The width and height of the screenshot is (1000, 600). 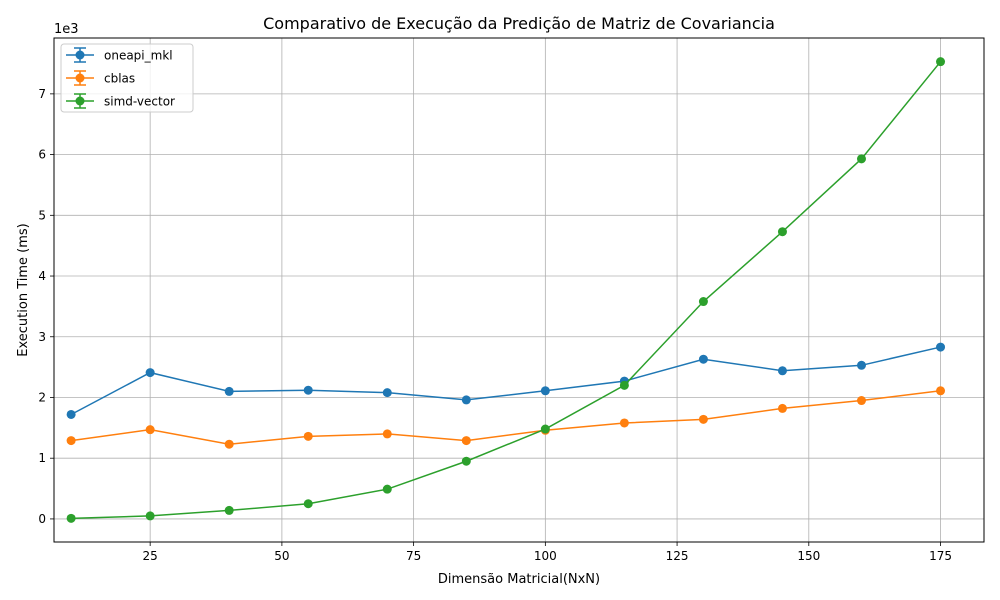 I want to click on legend-item-cblas: cblas, so click(x=100, y=78).